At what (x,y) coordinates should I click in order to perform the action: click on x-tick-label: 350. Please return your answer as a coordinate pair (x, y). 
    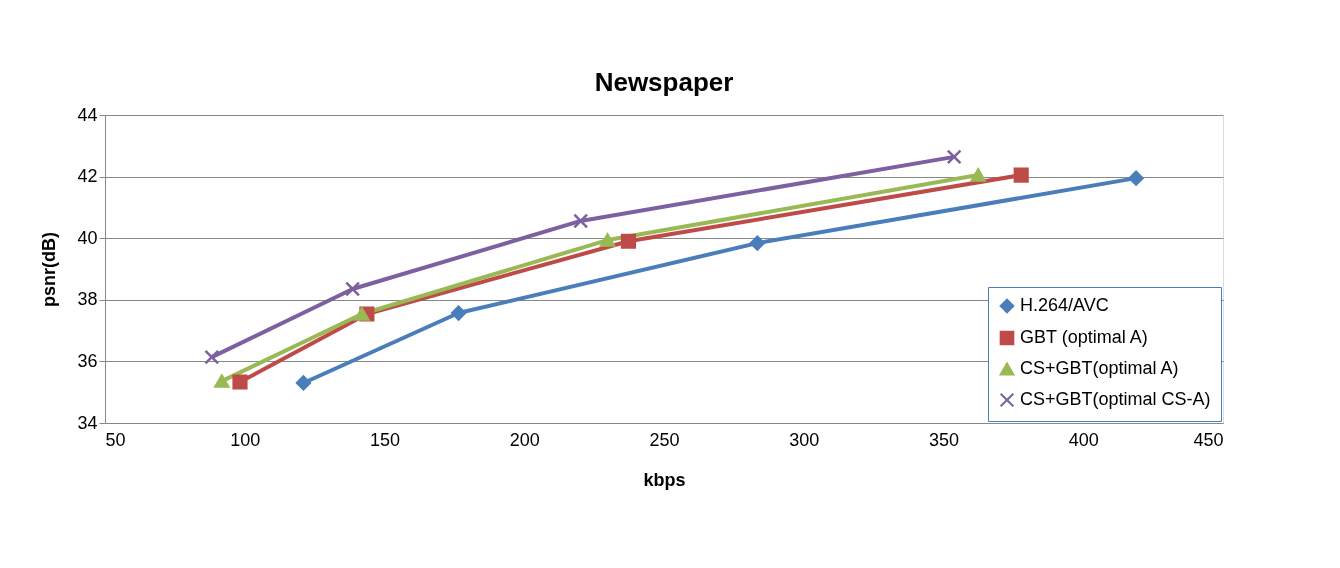
    Looking at the image, I should click on (944, 439).